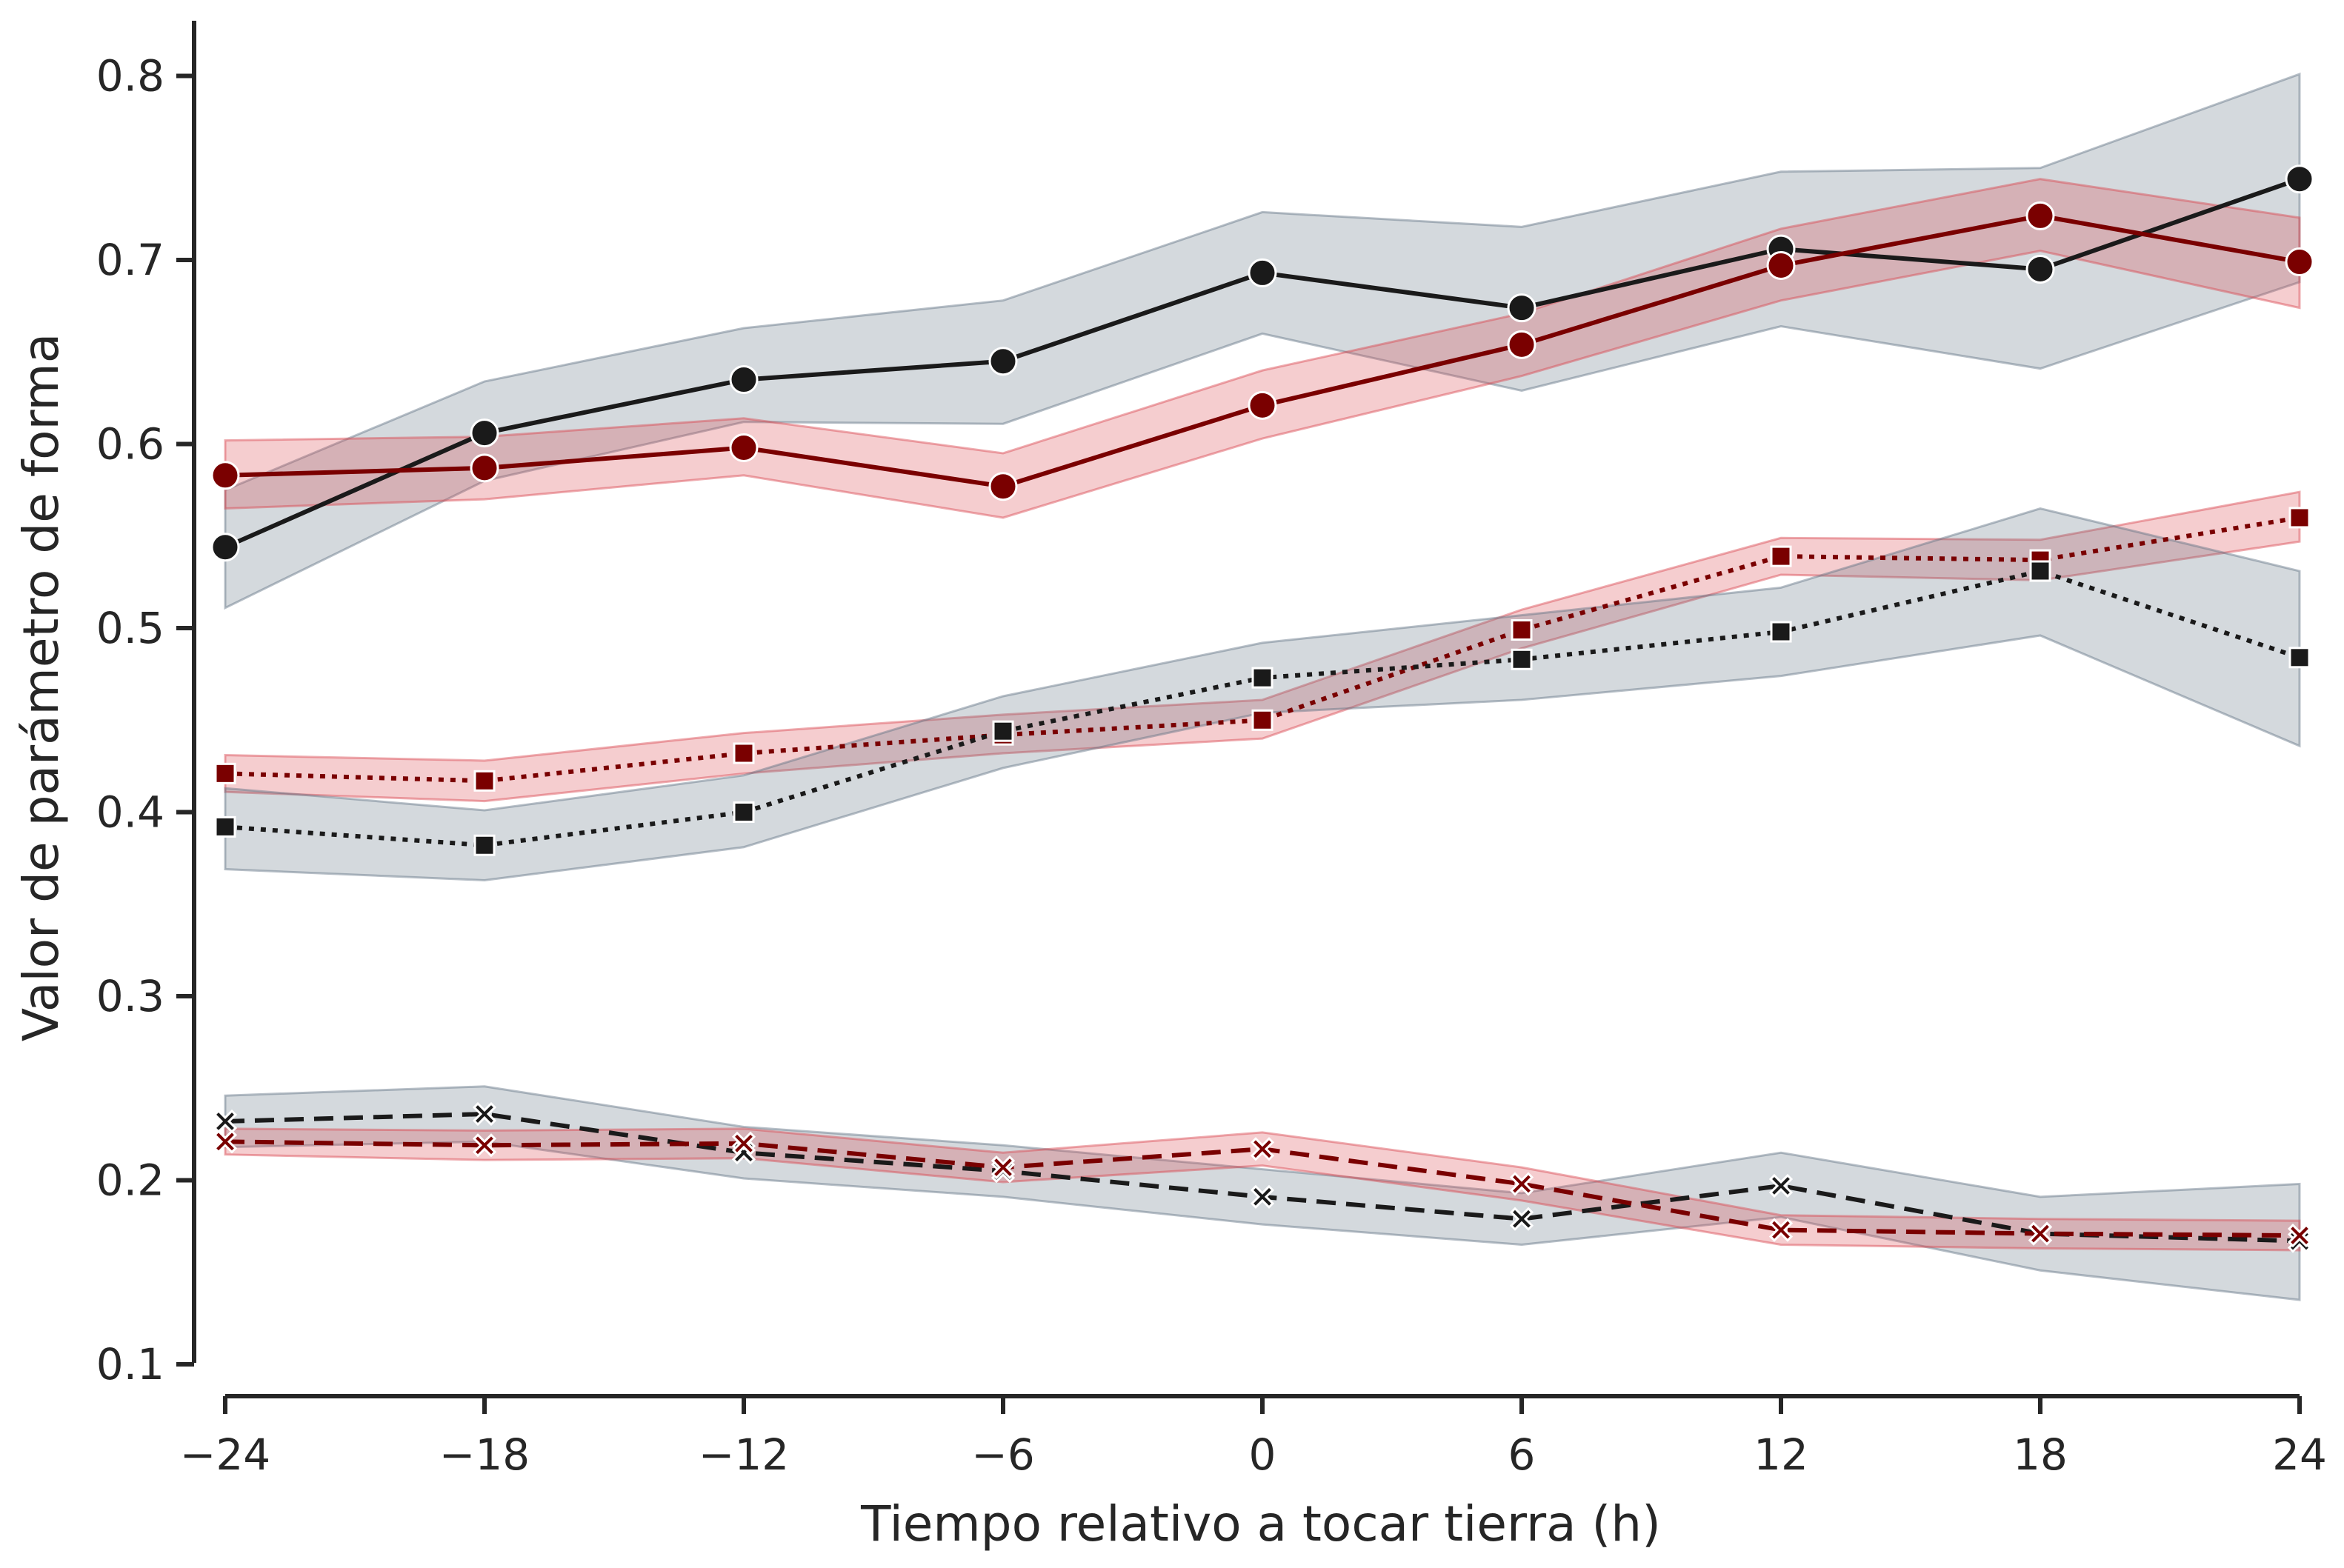 Image resolution: width=2344 pixels, height=1568 pixels. I want to click on band-red-dashed-x, so click(1262, 1190).